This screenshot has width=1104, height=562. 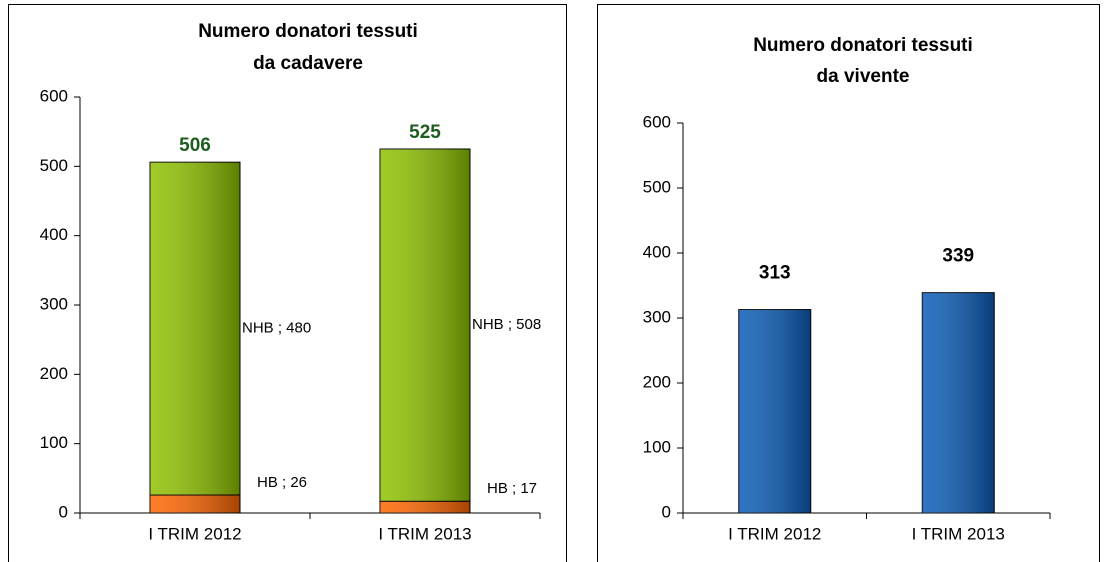 I want to click on segment-label: NHB ; 508, so click(x=506, y=324).